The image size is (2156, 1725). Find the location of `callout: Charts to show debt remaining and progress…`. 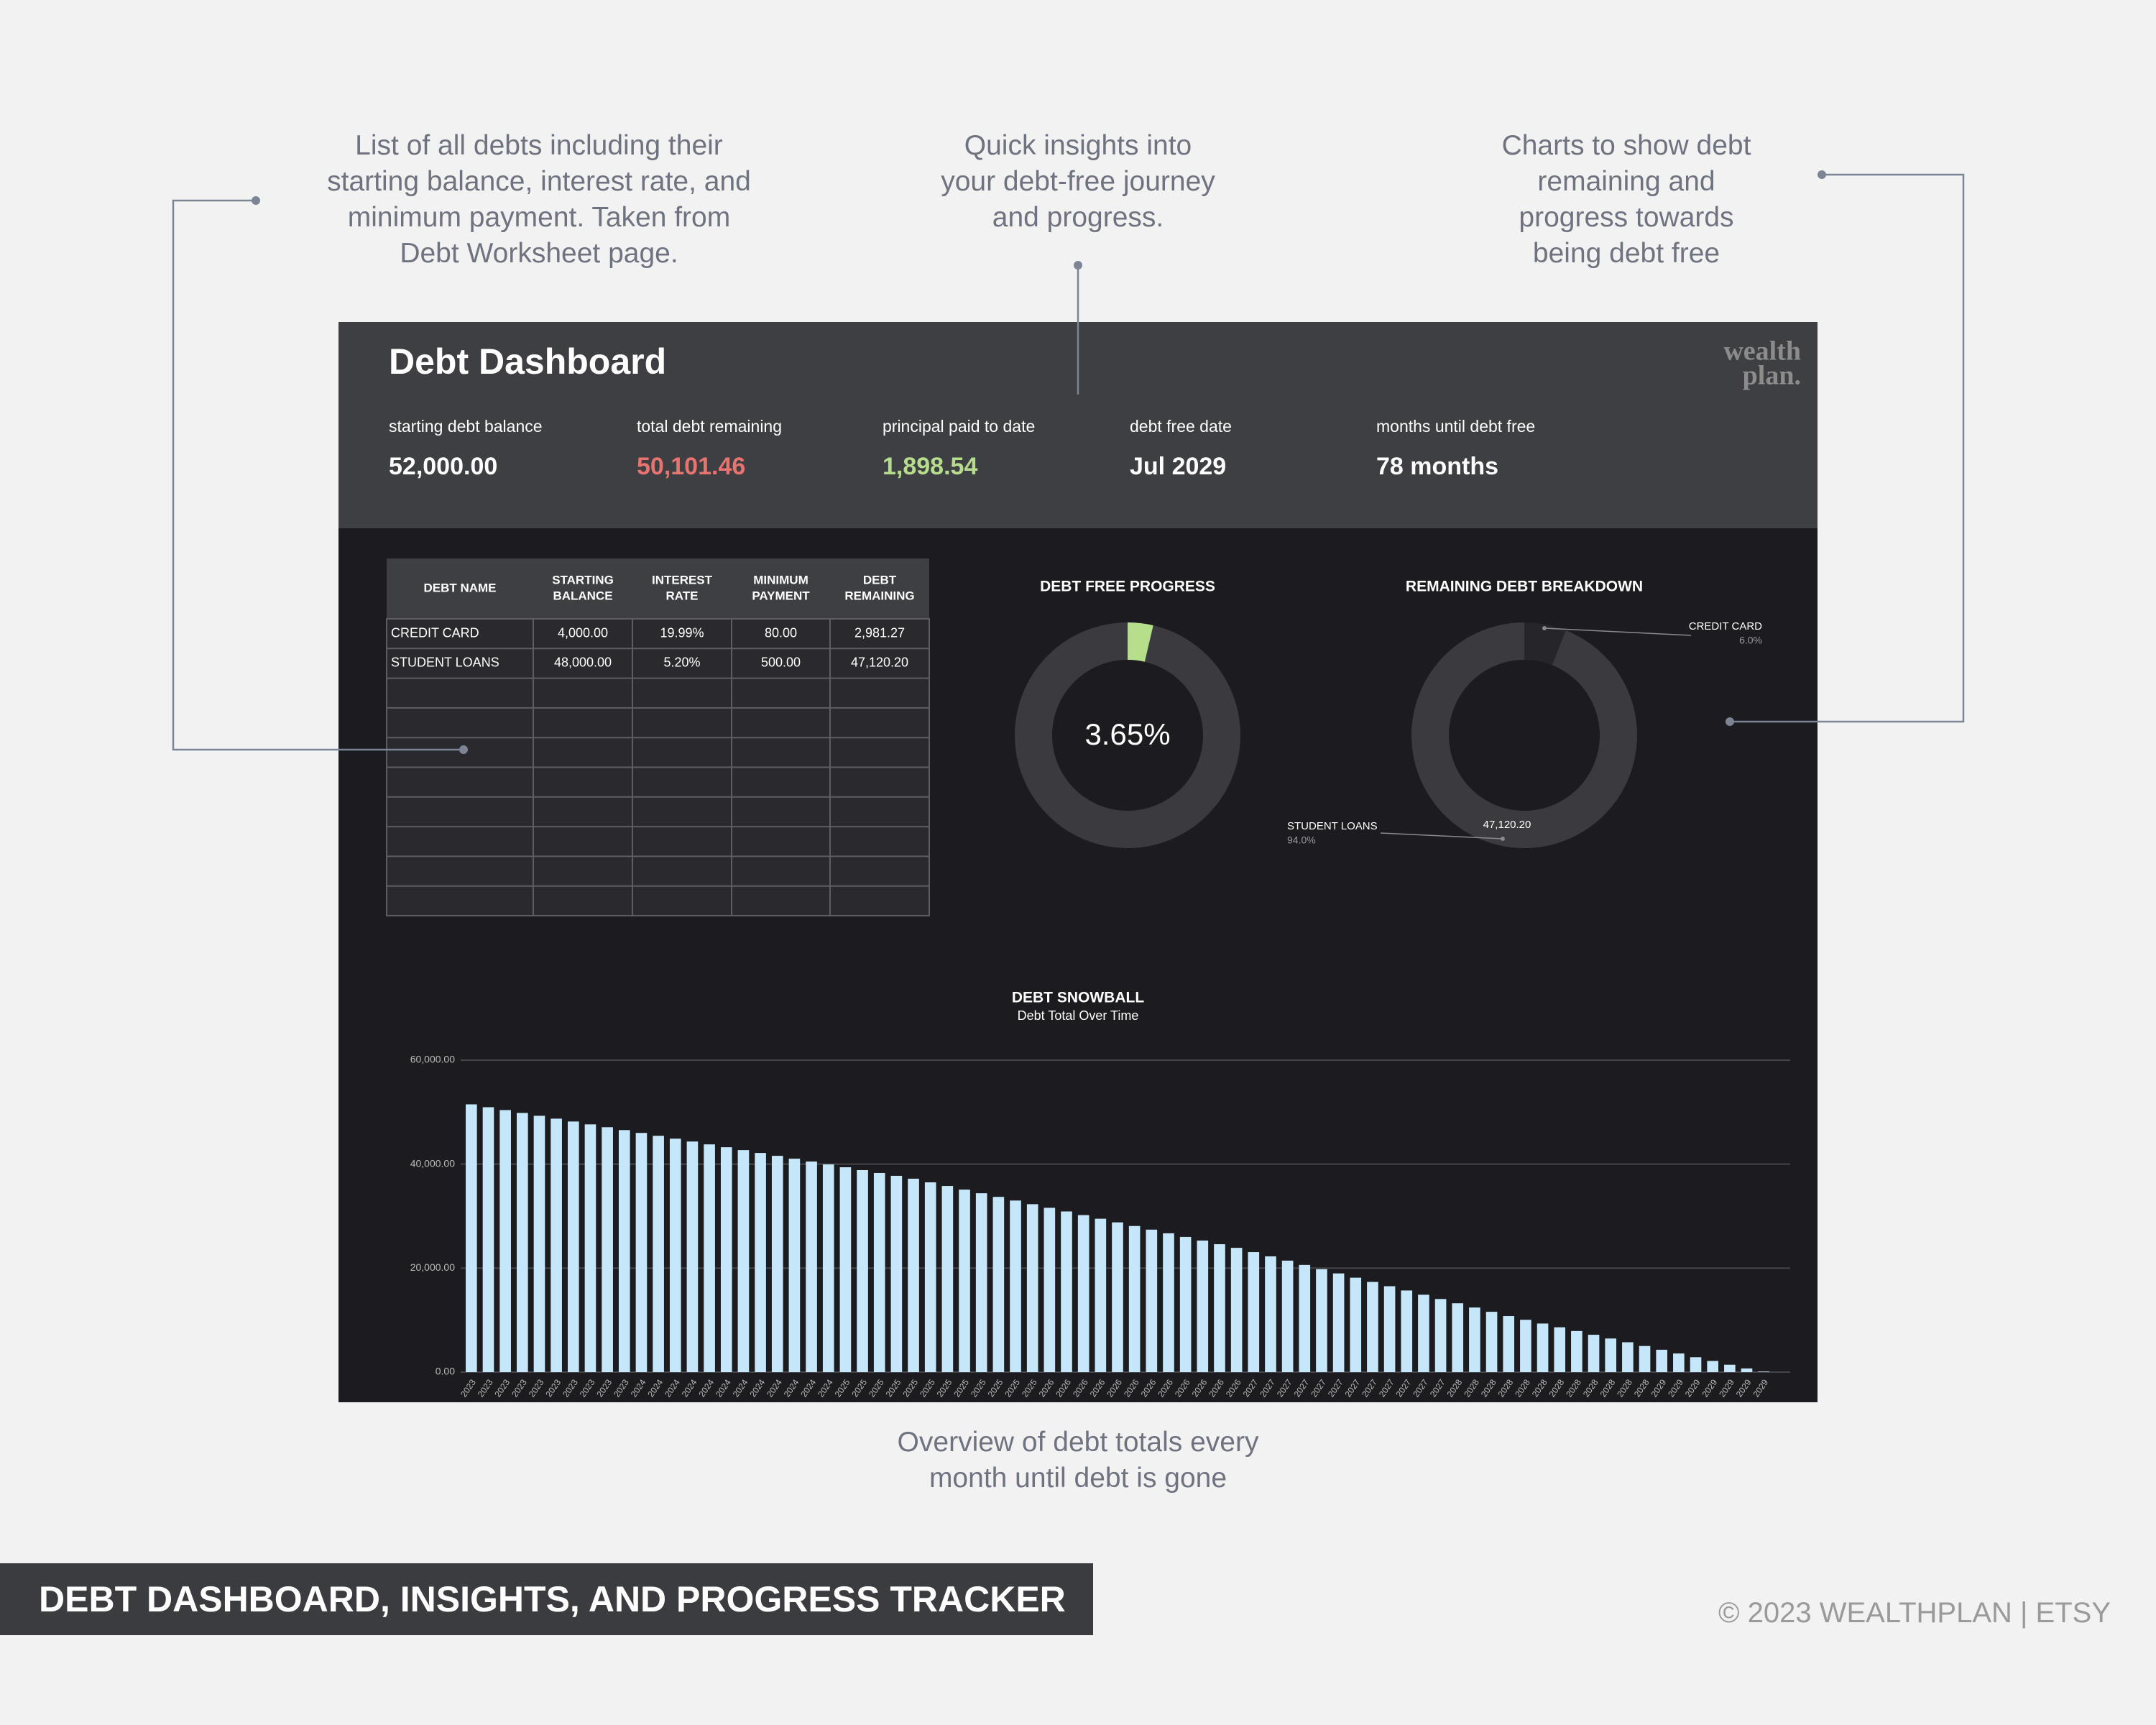

callout: Charts to show debt remaining and progress… is located at coordinates (1626, 200).